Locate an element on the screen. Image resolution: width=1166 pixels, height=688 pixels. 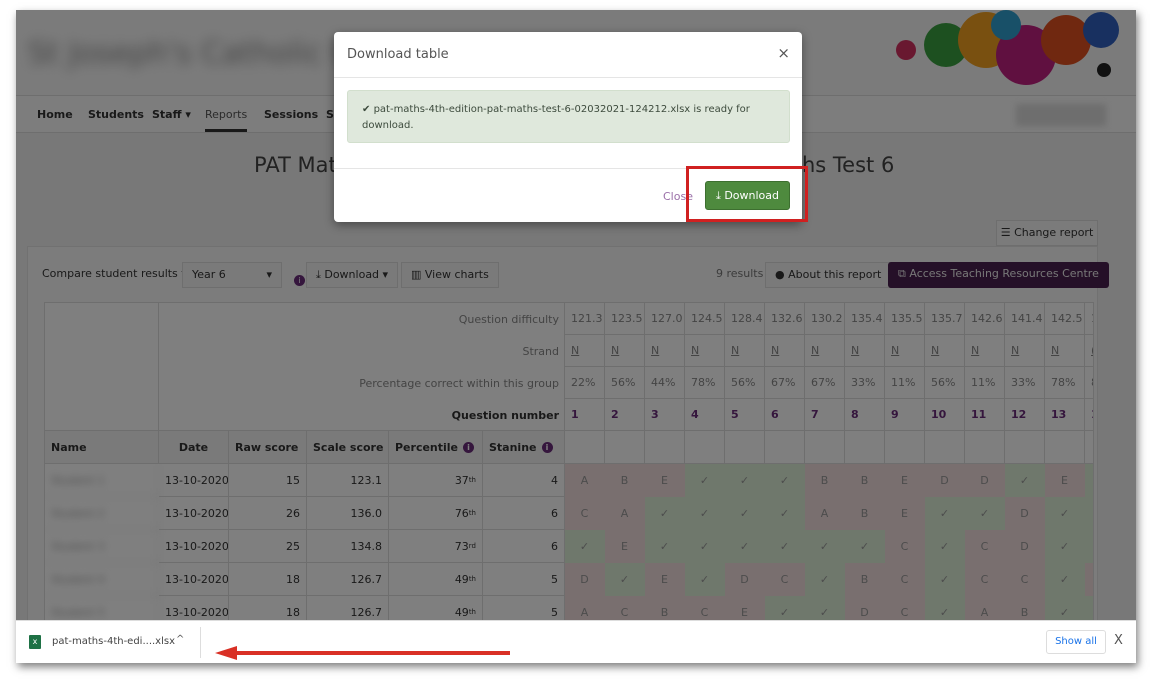
excel-file-icon: x is located at coordinates (35, 642).